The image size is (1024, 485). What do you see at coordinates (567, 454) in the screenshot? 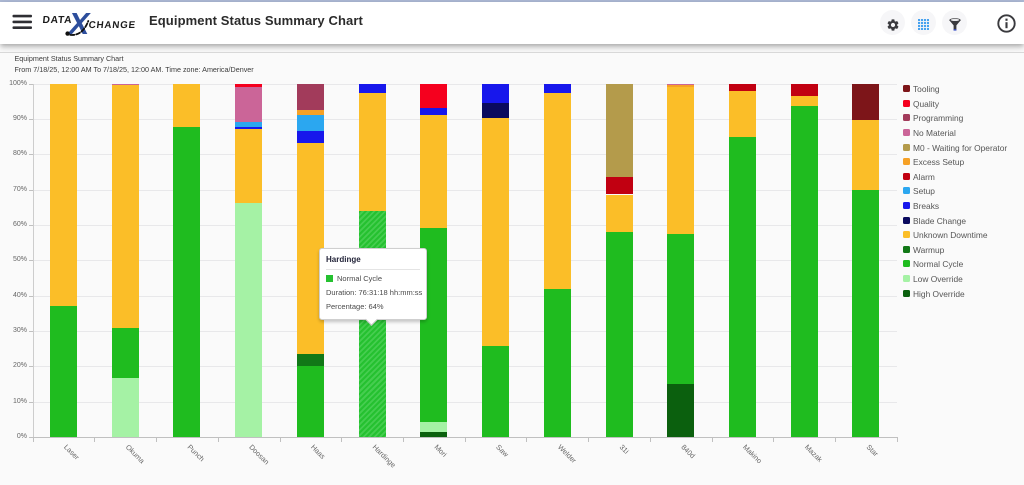
I see `svg-text: Welder` at bounding box center [567, 454].